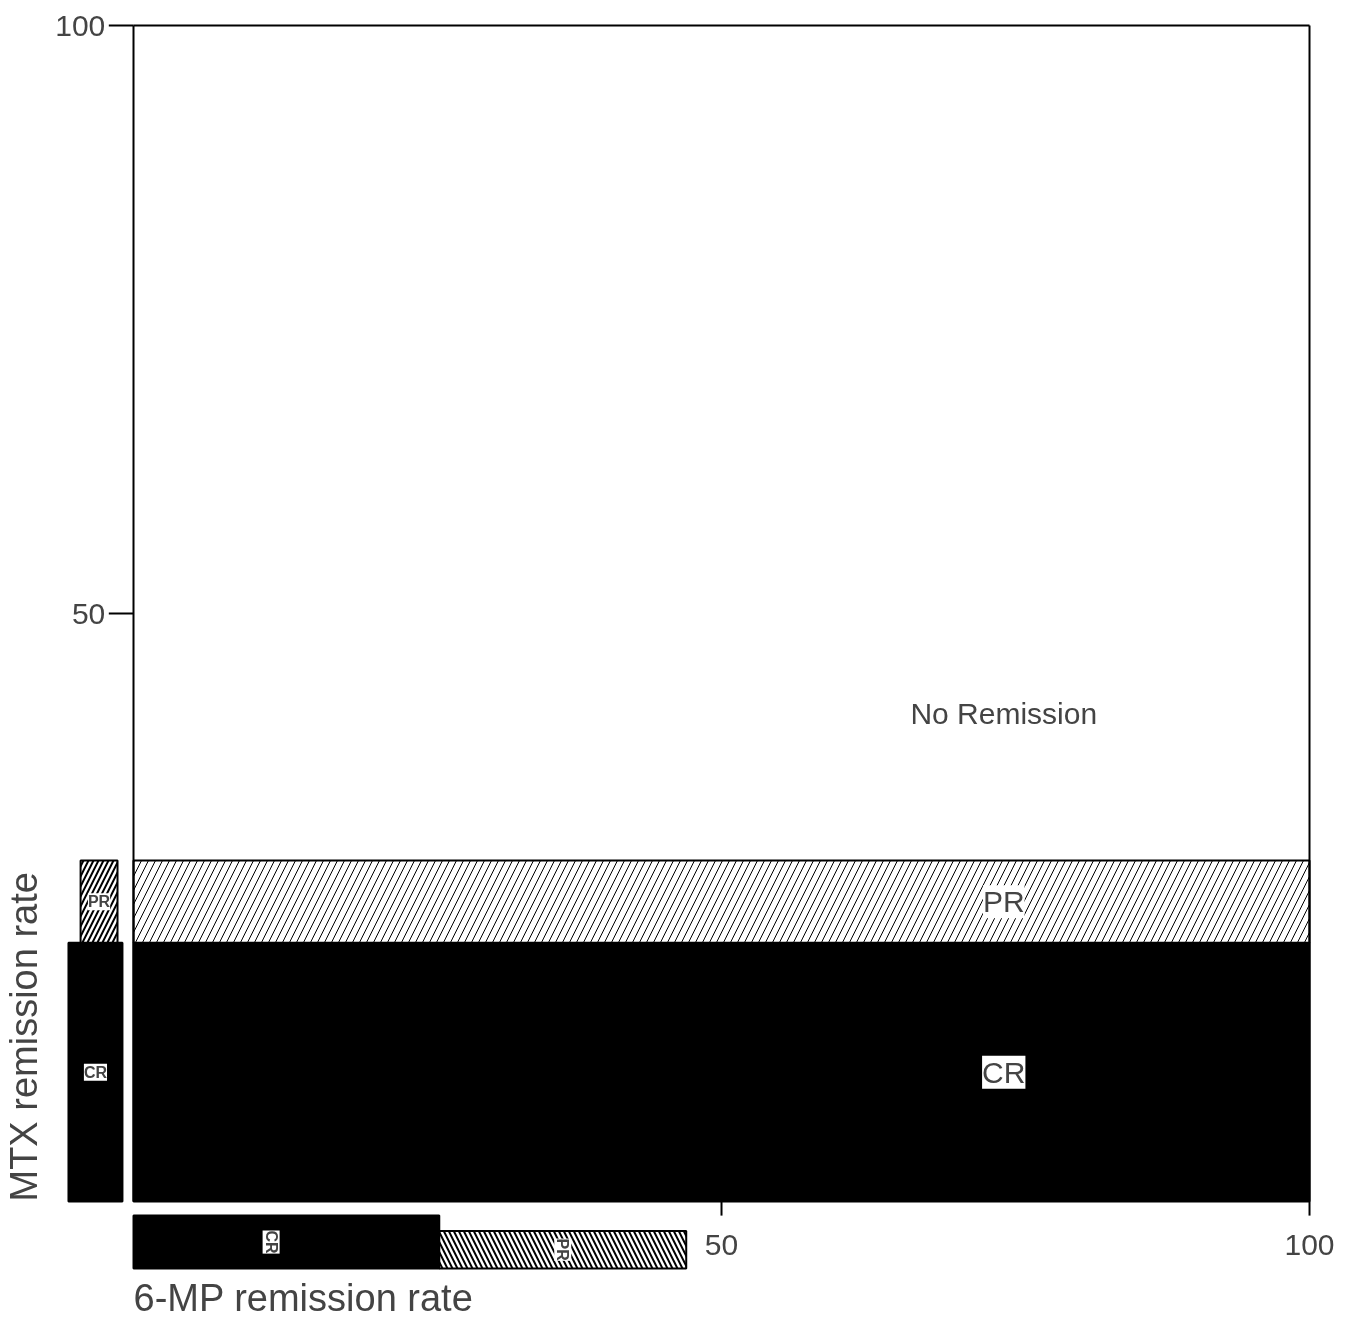 The height and width of the screenshot is (1320, 1345). I want to click on y-axis-title: MTX remission rate, so click(24, 1037).